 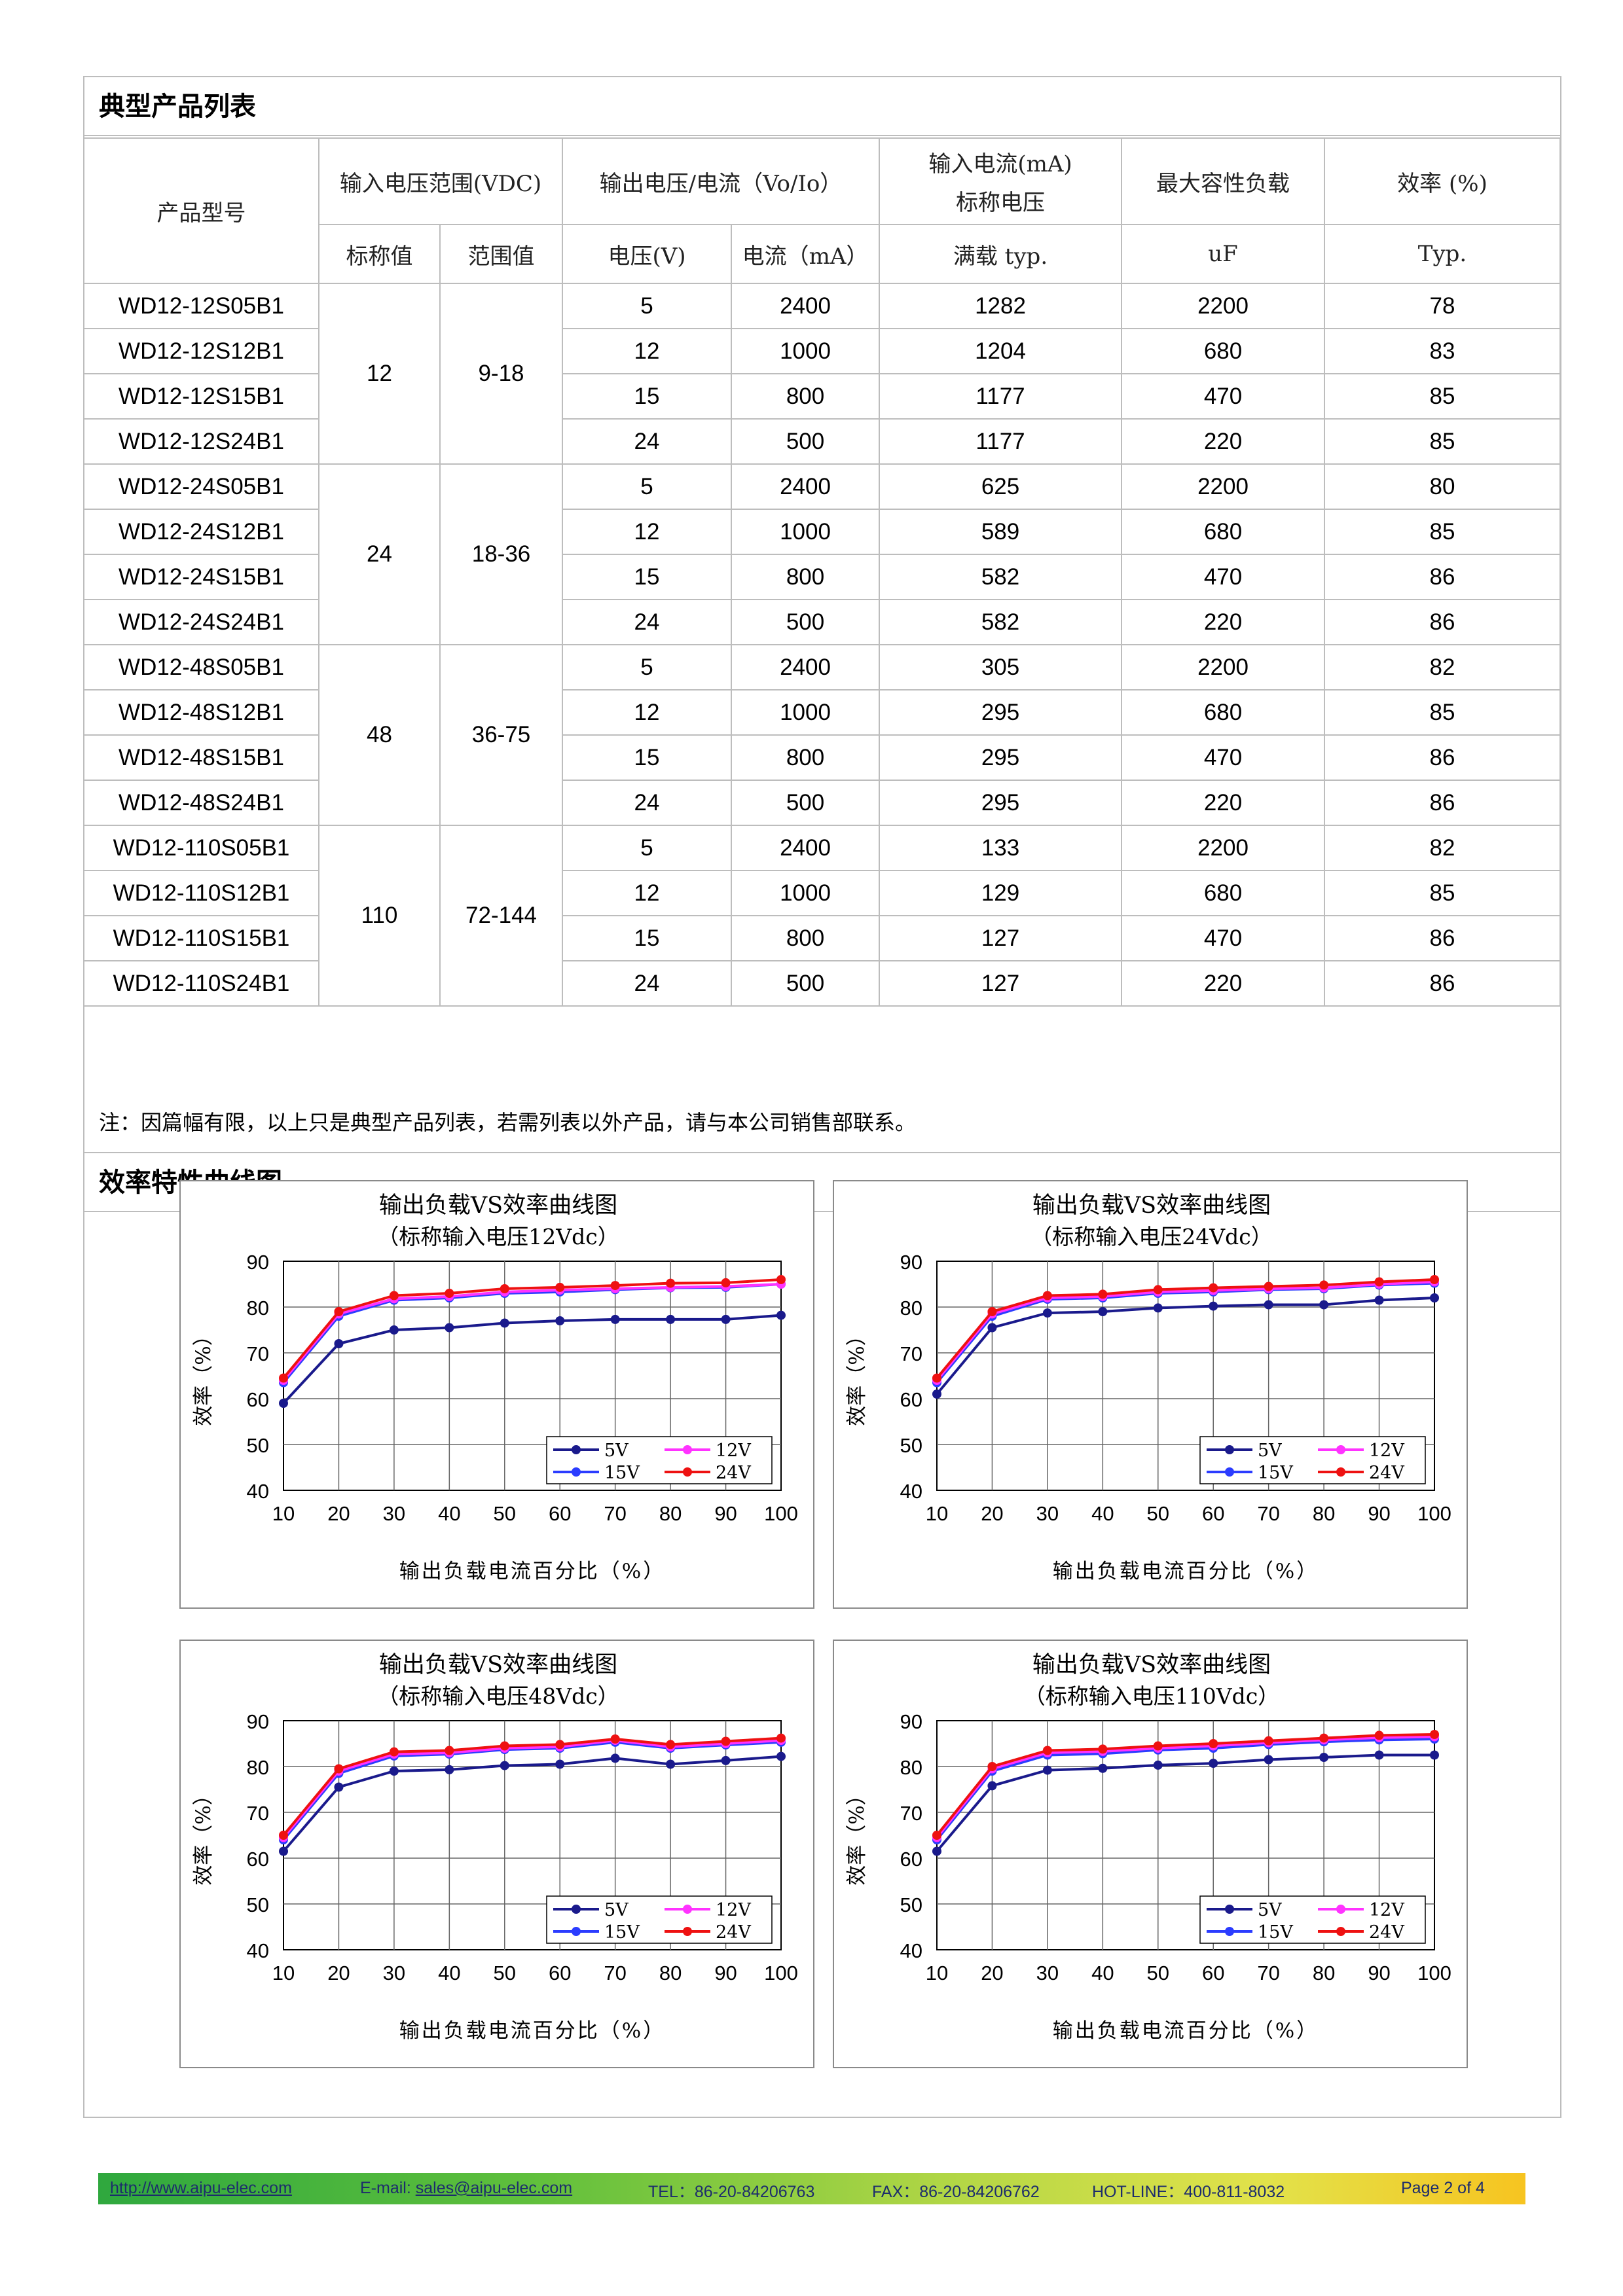 What do you see at coordinates (647, 396) in the screenshot?
I see `output-voltage-cell: 15` at bounding box center [647, 396].